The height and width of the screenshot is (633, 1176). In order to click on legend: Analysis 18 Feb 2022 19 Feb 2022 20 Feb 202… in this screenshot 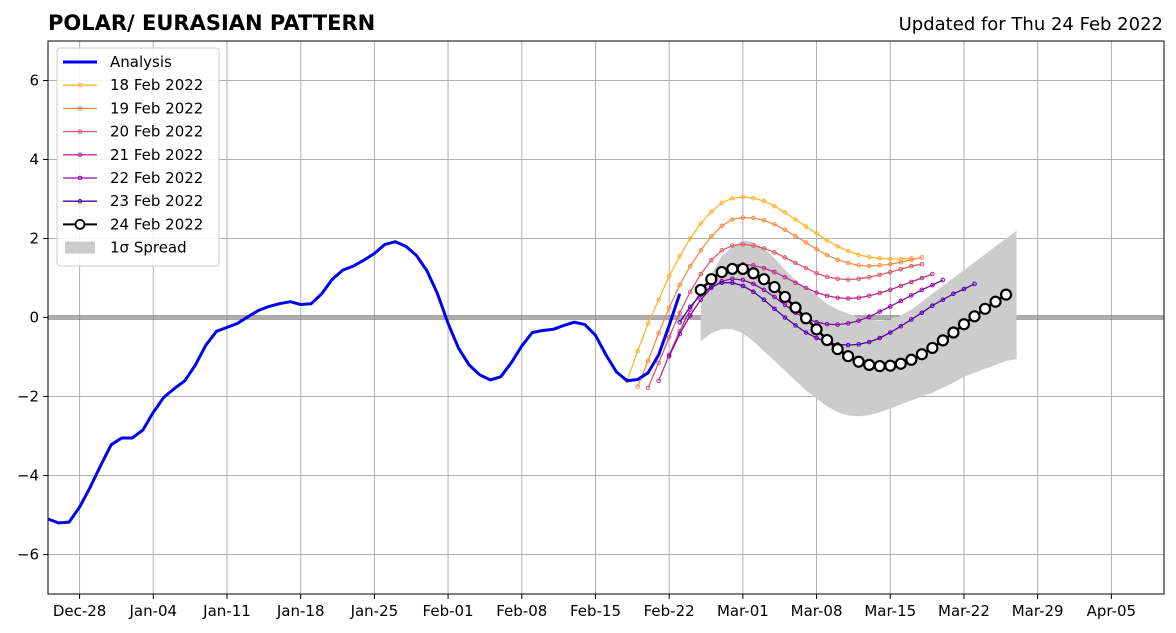, I will do `click(138, 157)`.